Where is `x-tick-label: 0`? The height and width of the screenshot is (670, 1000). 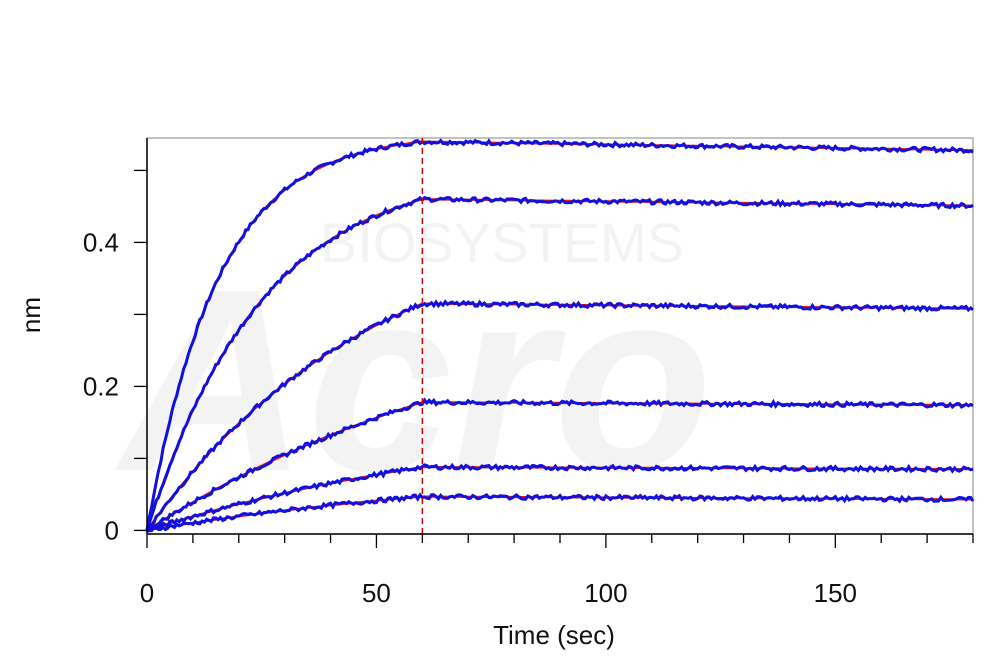
x-tick-label: 0 is located at coordinates (147, 593).